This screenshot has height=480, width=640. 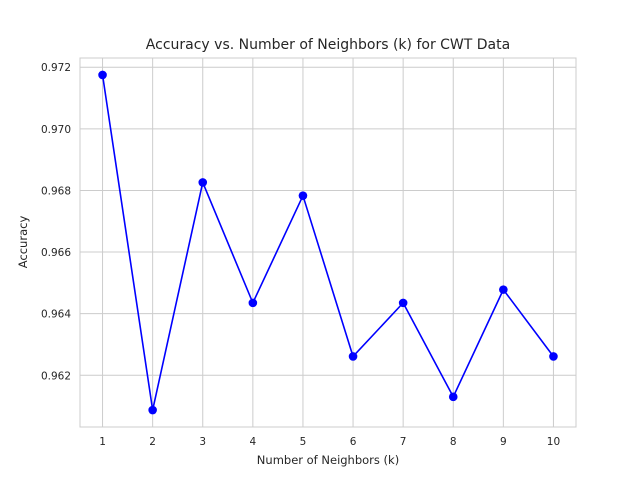 I want to click on y-axis-label: Accuracy, so click(x=23, y=242).